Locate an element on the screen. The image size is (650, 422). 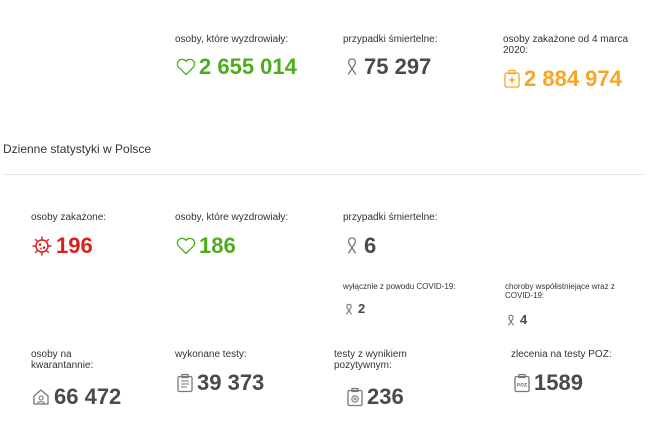
positive-tests-value-wrap: 236 is located at coordinates (375, 397).